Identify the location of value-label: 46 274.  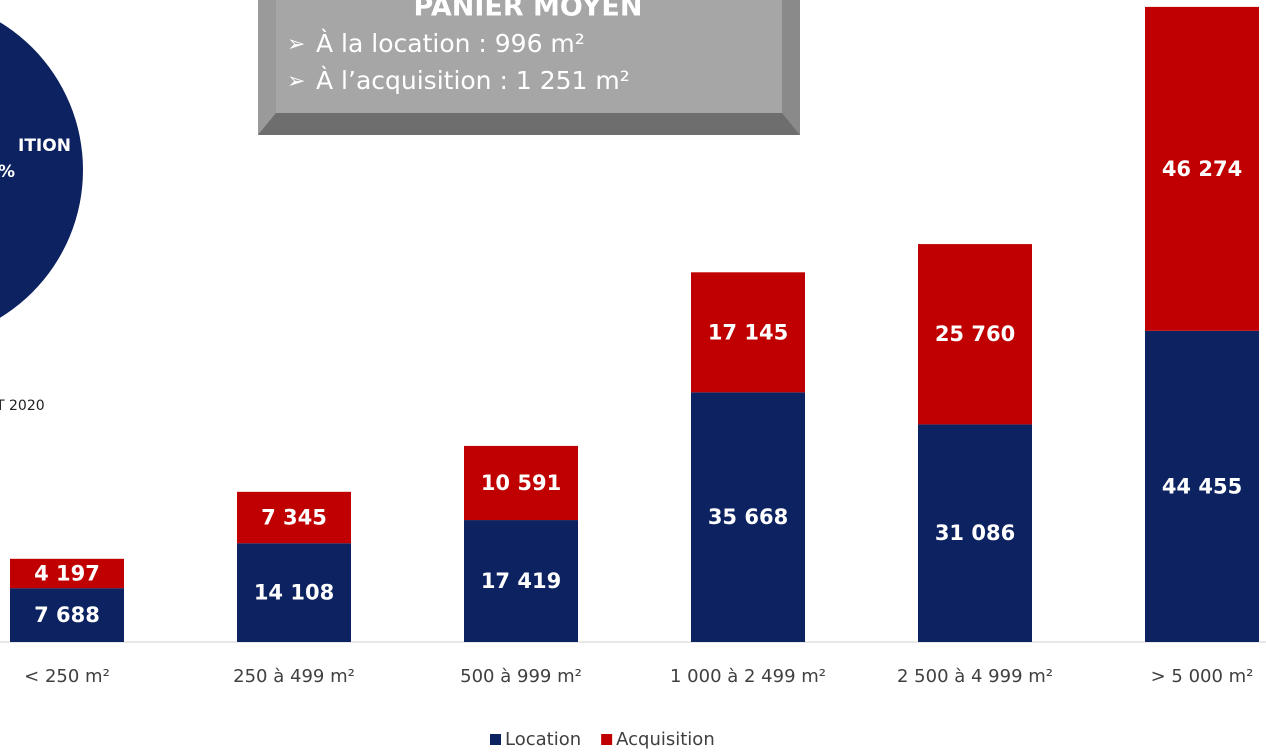
(1202, 169).